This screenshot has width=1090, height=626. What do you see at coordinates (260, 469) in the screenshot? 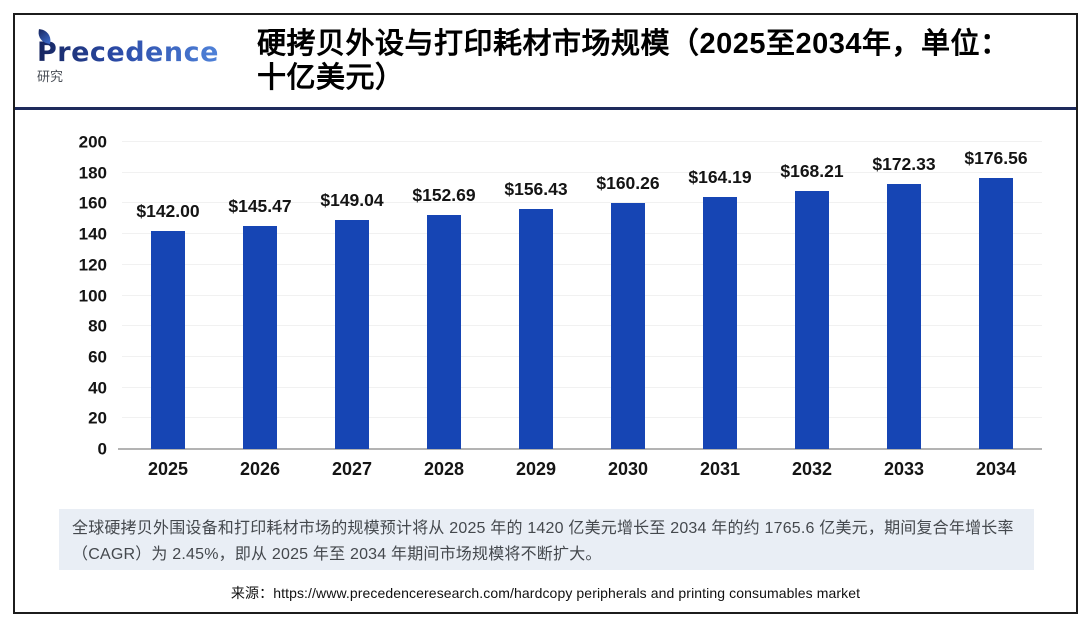
I see `x-tick-label: 2026` at bounding box center [260, 469].